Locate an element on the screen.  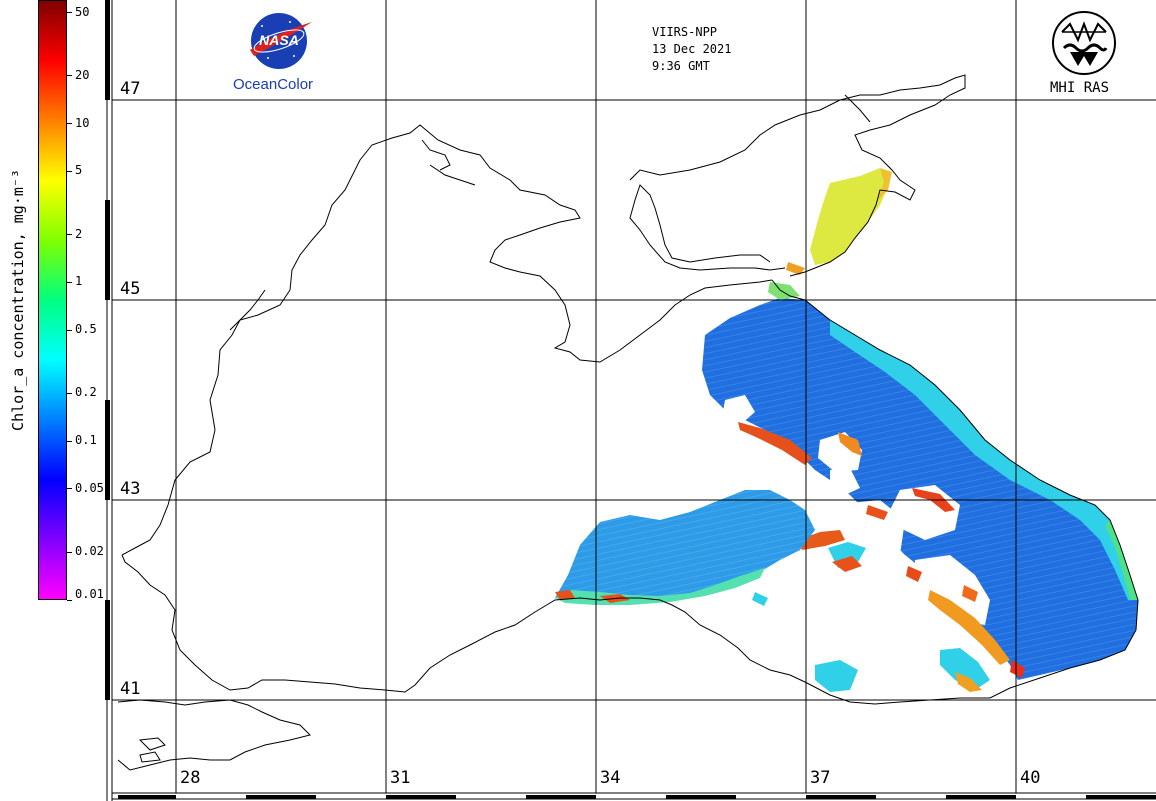
lat-label-47: 47 is located at coordinates (130, 89).